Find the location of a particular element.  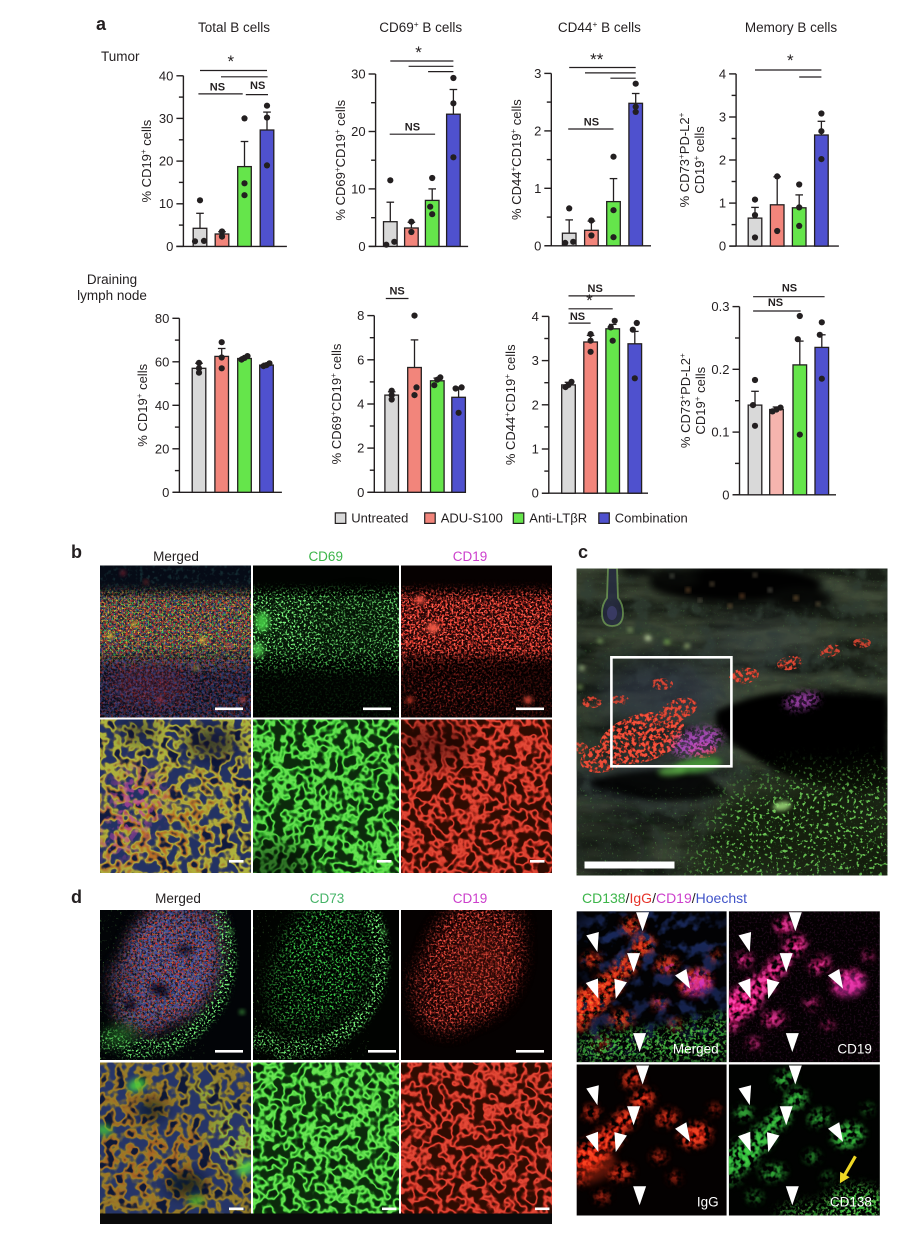

svg-text: c is located at coordinates (583, 552).